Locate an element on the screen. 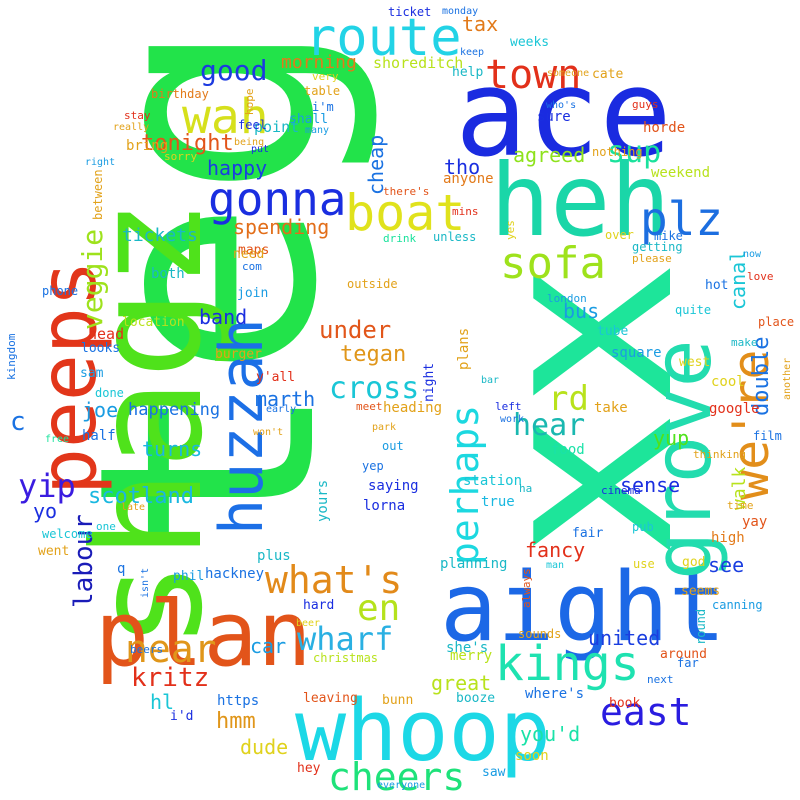 This screenshot has width=800, height=800. cloud-word-kings: kings is located at coordinates (567, 664).